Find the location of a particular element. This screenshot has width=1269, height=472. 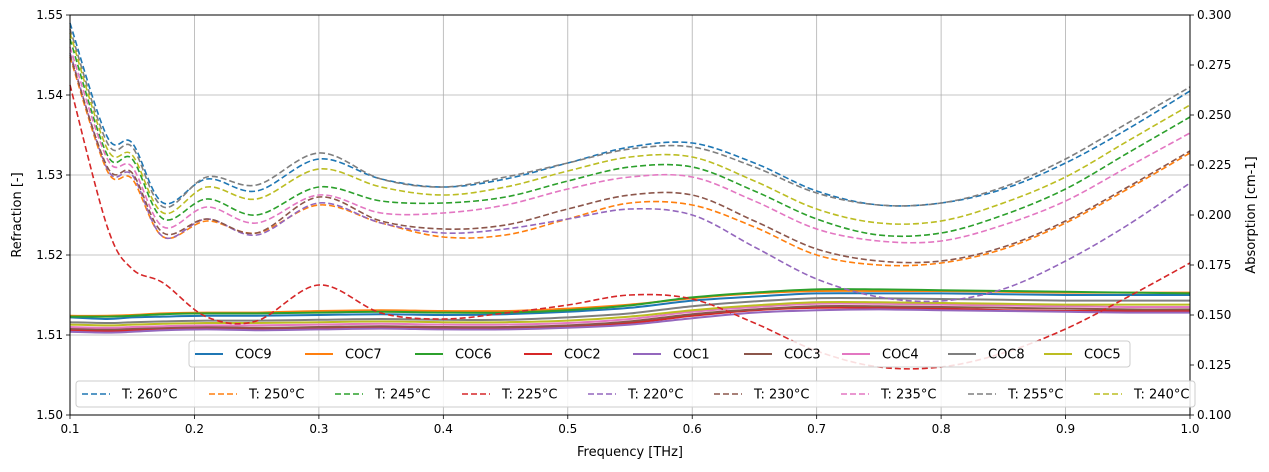

y-tick-label-right: 0.250 is located at coordinates (1214, 115).